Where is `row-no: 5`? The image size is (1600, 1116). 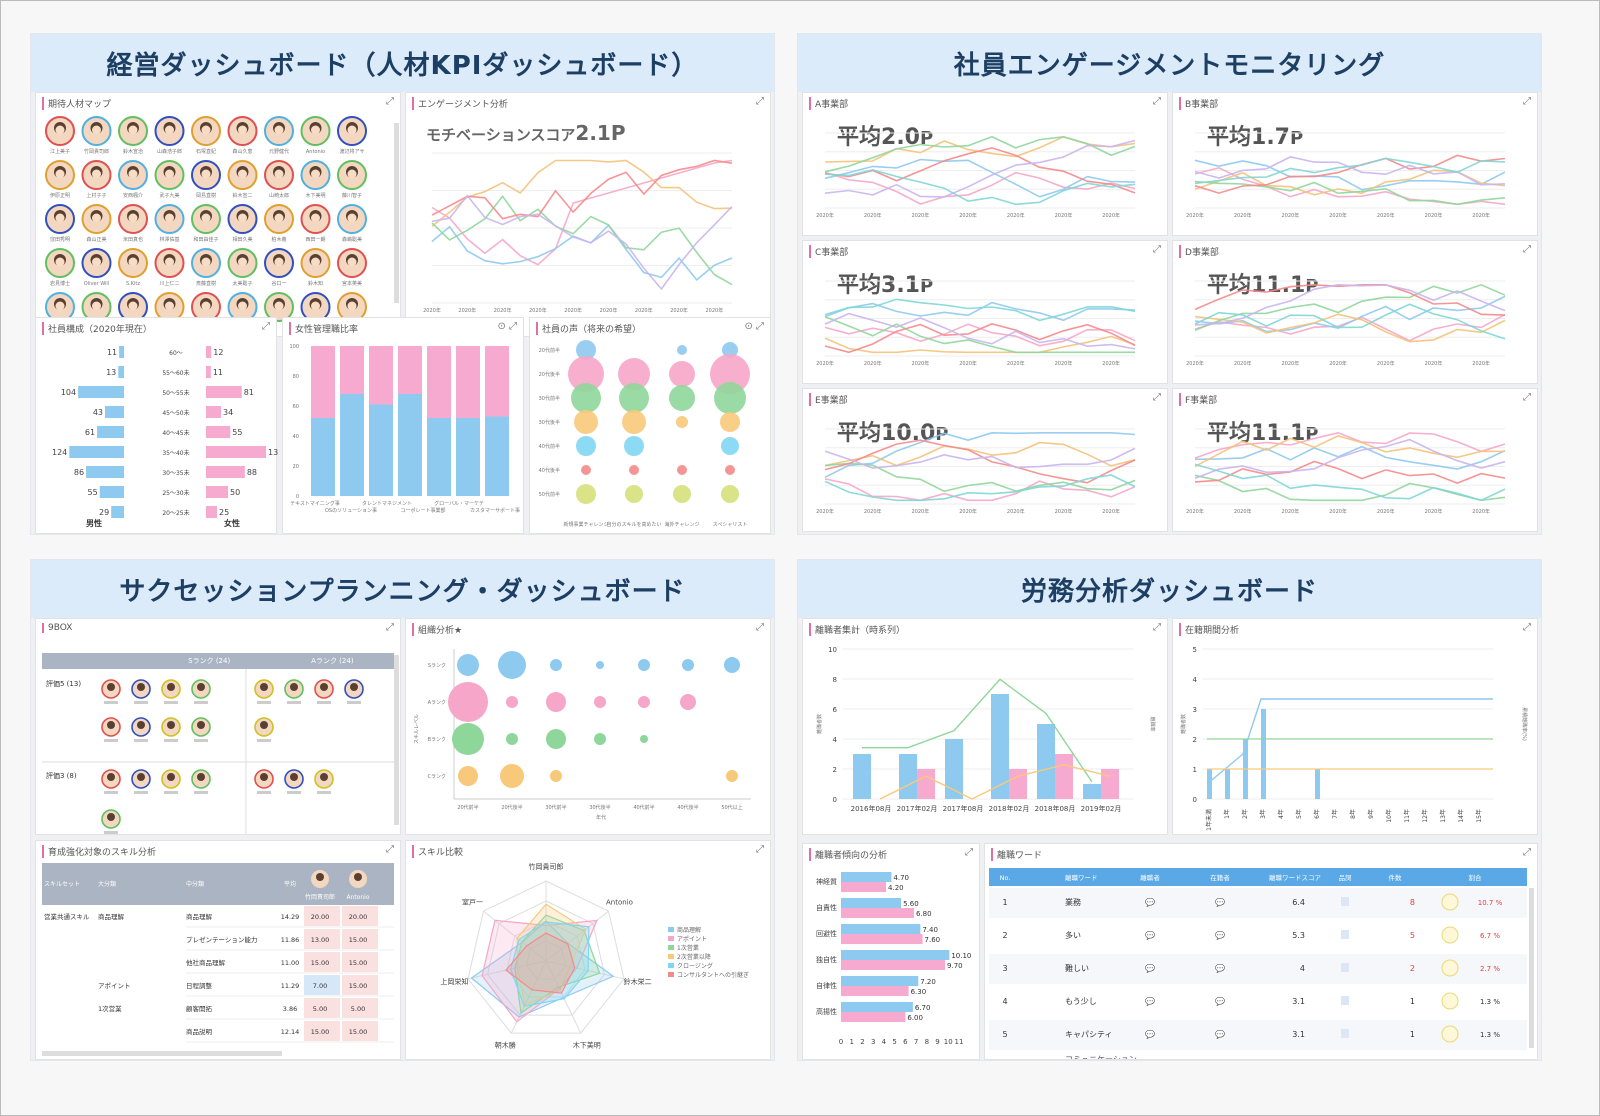
row-no: 5 is located at coordinates (1004, 1034).